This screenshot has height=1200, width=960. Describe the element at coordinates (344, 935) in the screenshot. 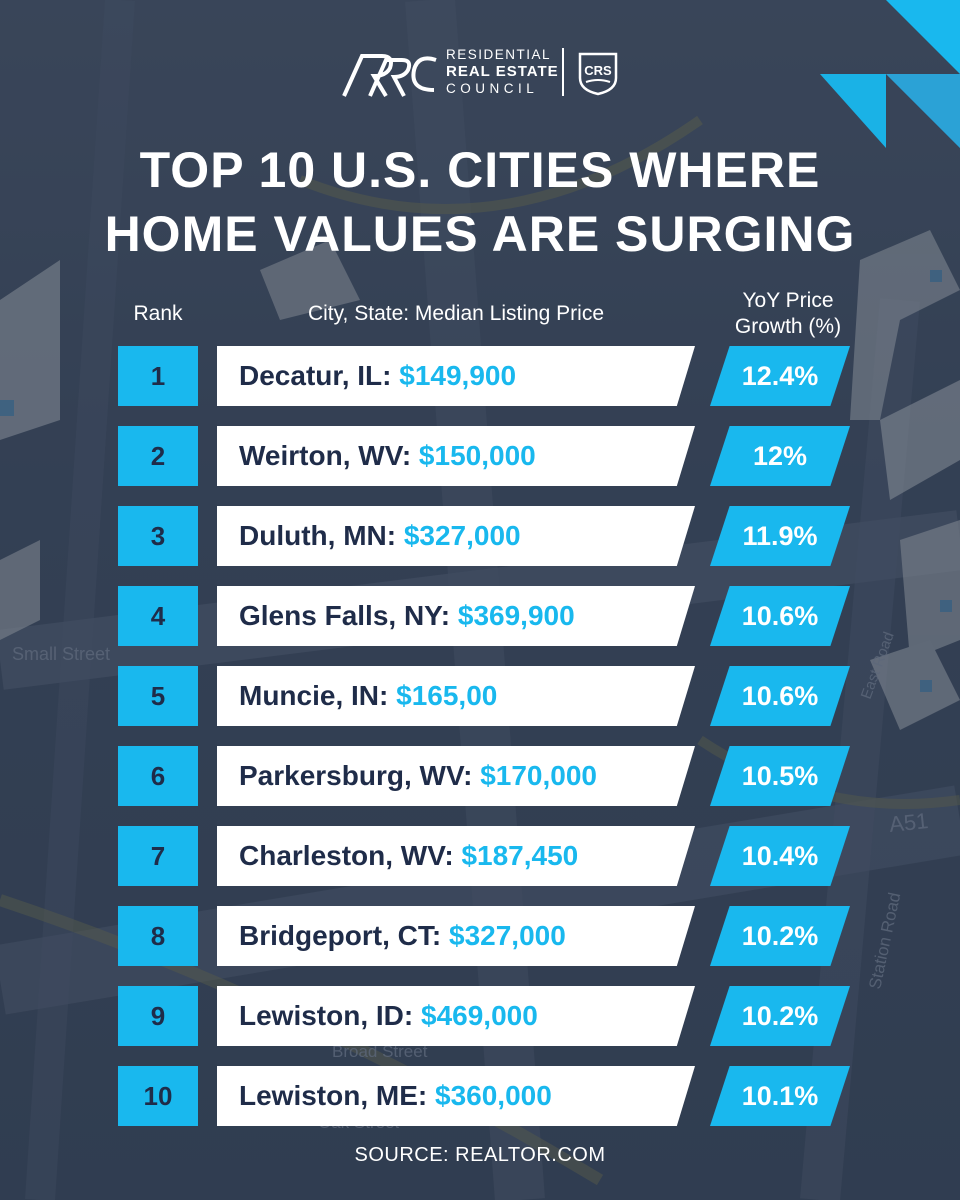

I see `city-name: Bridgeport, CT:` at that location.